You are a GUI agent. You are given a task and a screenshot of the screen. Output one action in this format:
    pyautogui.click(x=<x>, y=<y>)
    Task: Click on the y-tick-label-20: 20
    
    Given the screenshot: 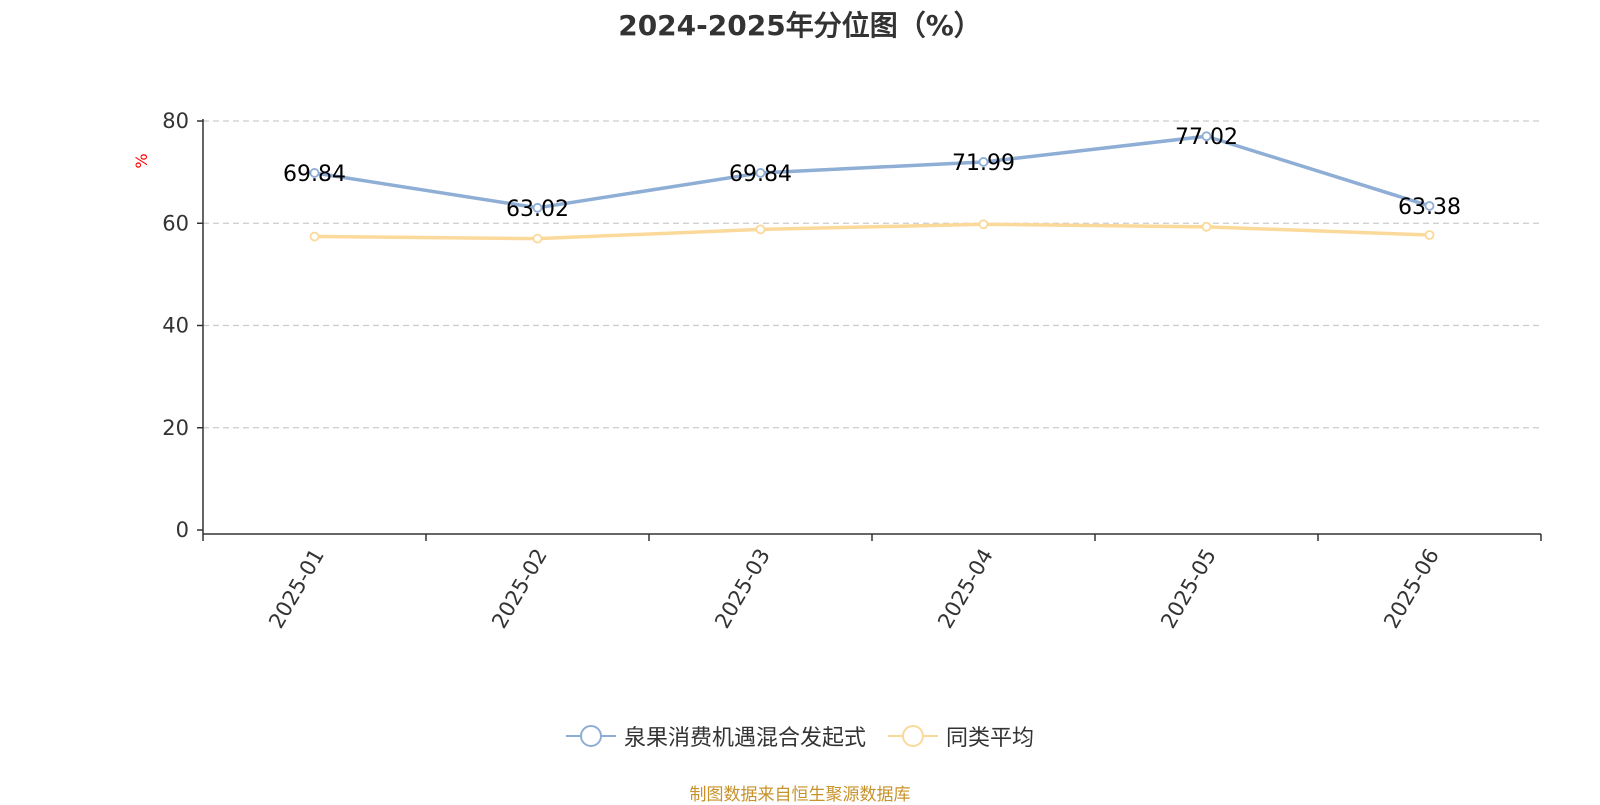 What is the action you would take?
    pyautogui.click(x=175, y=428)
    